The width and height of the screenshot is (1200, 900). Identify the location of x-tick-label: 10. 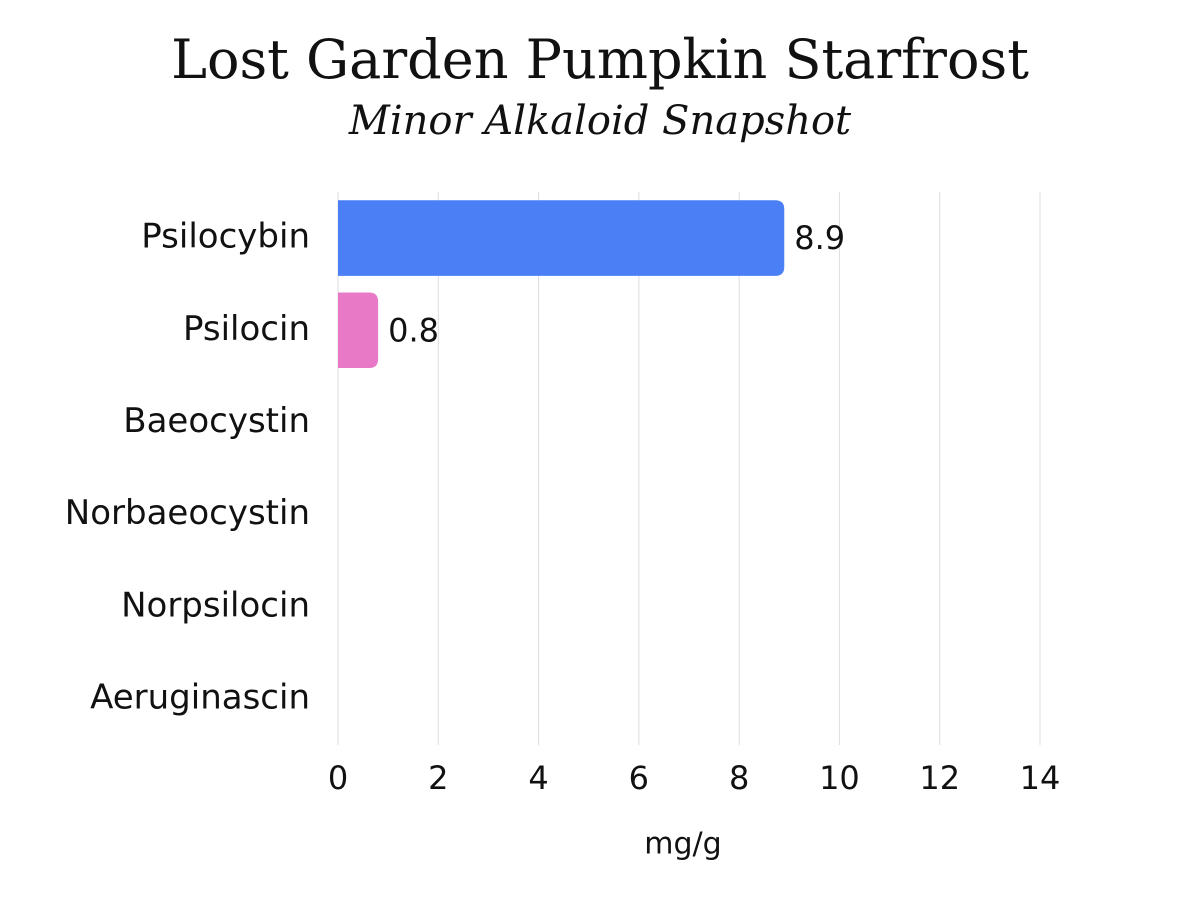
(839, 778).